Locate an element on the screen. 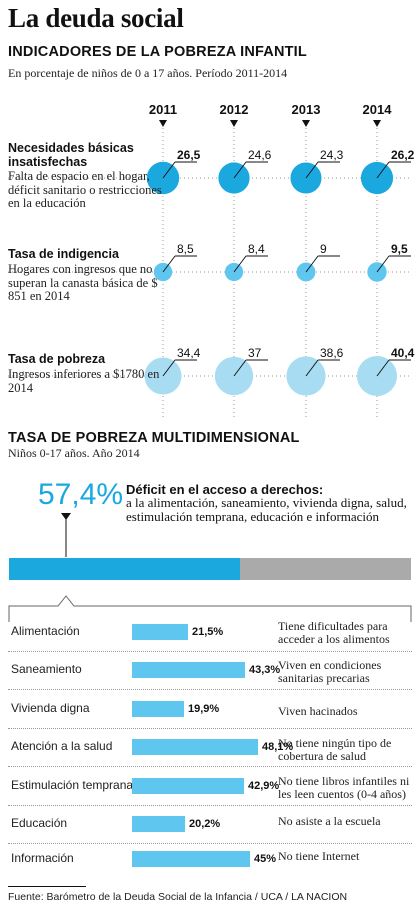 This screenshot has width=420, height=911. bubble-value-label: 26,2 is located at coordinates (403, 155).